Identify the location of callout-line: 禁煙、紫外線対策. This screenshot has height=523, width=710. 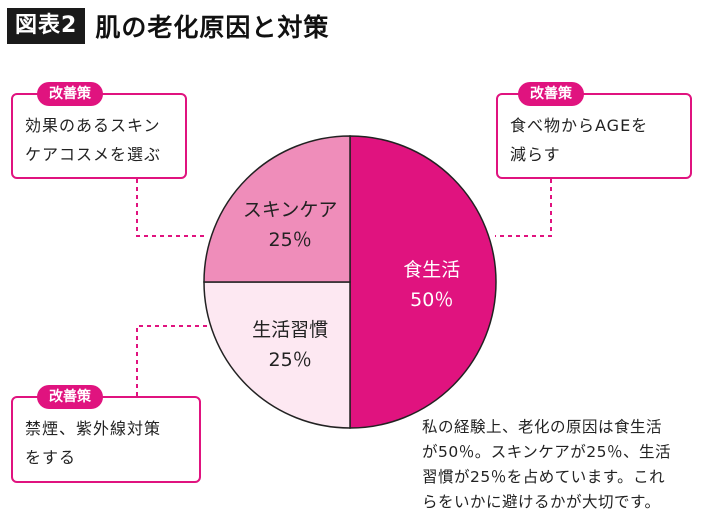
(93, 428).